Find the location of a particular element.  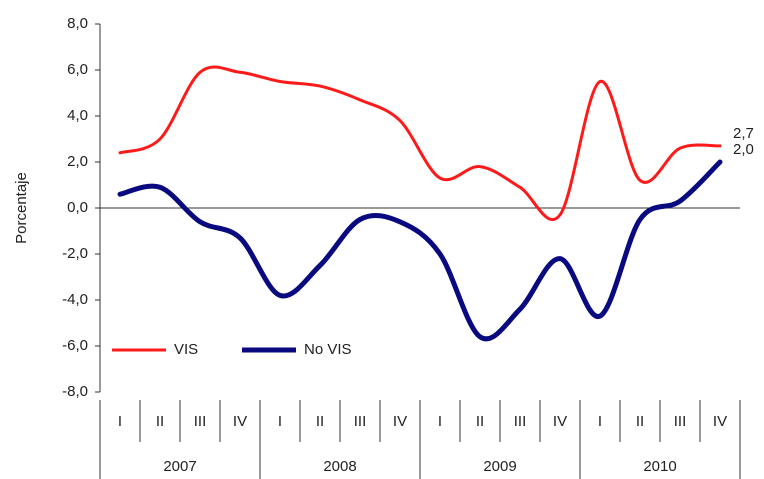

x-group-label: 2008 is located at coordinates (339, 466).